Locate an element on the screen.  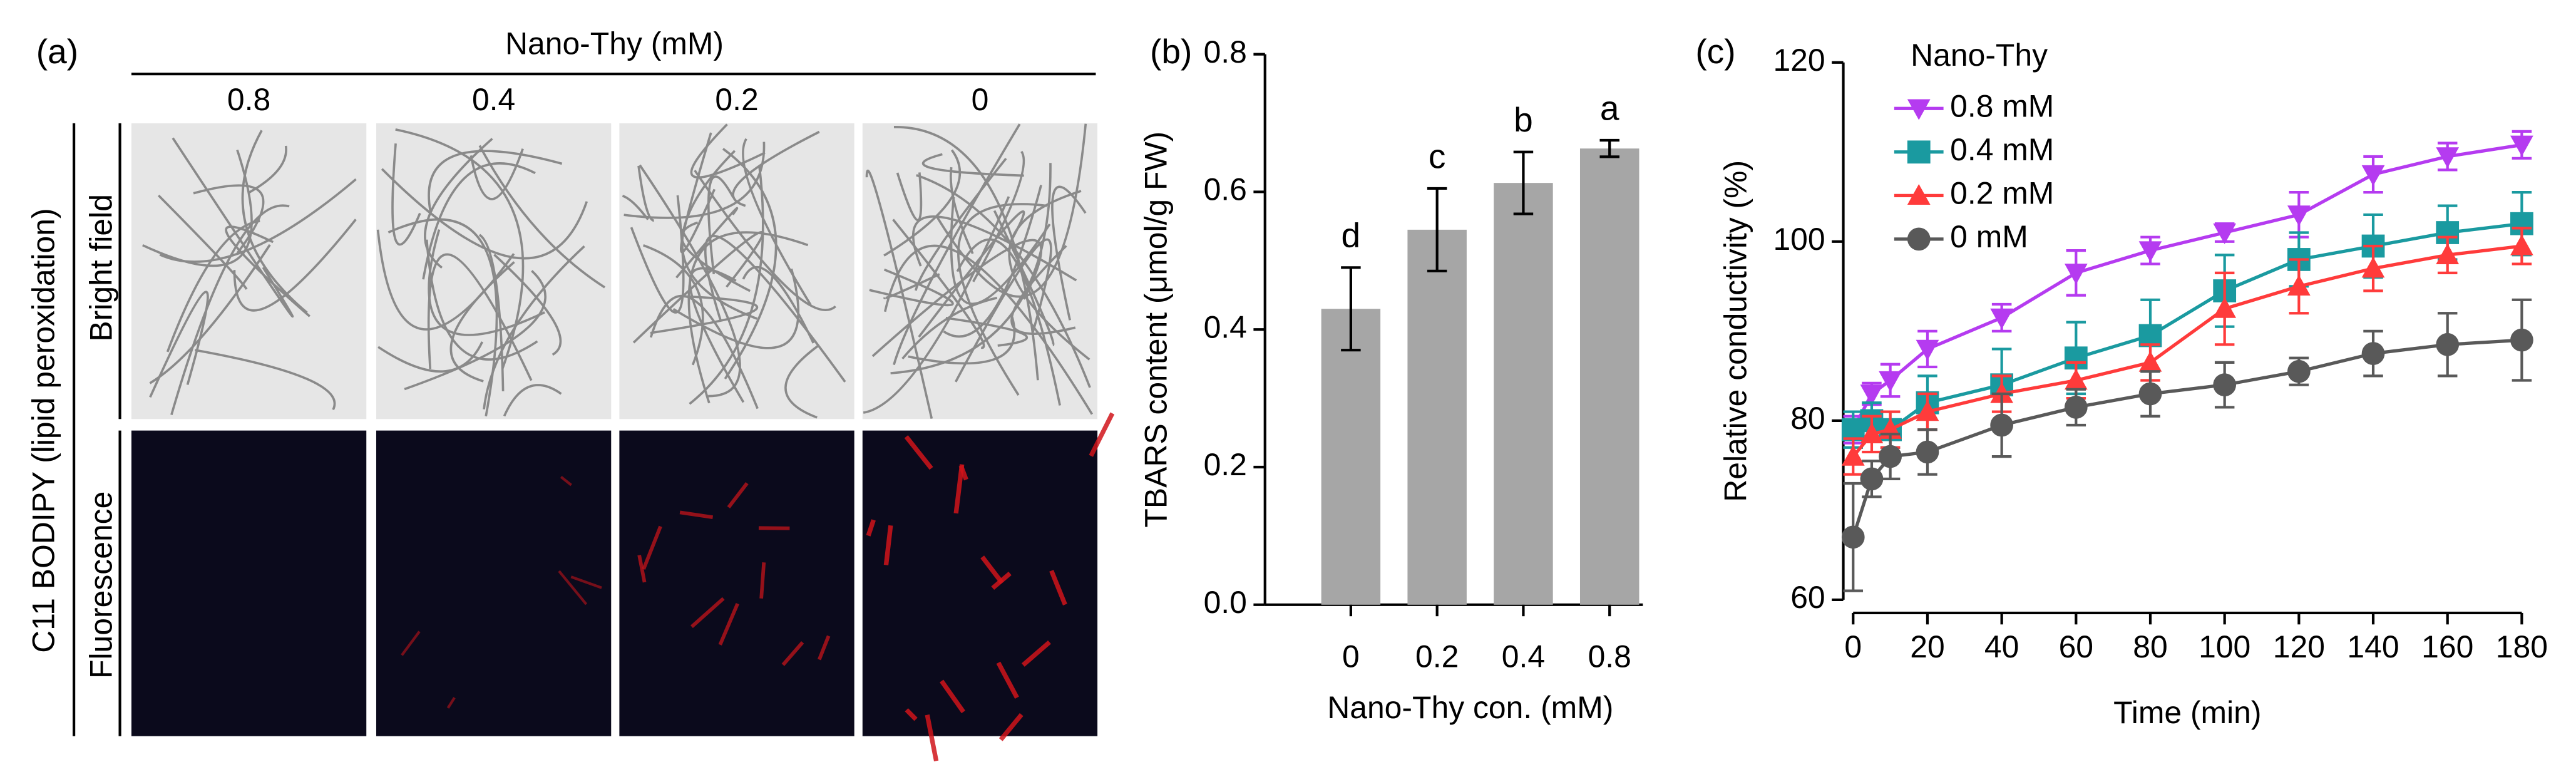
column-label: 0 is located at coordinates (980, 99).